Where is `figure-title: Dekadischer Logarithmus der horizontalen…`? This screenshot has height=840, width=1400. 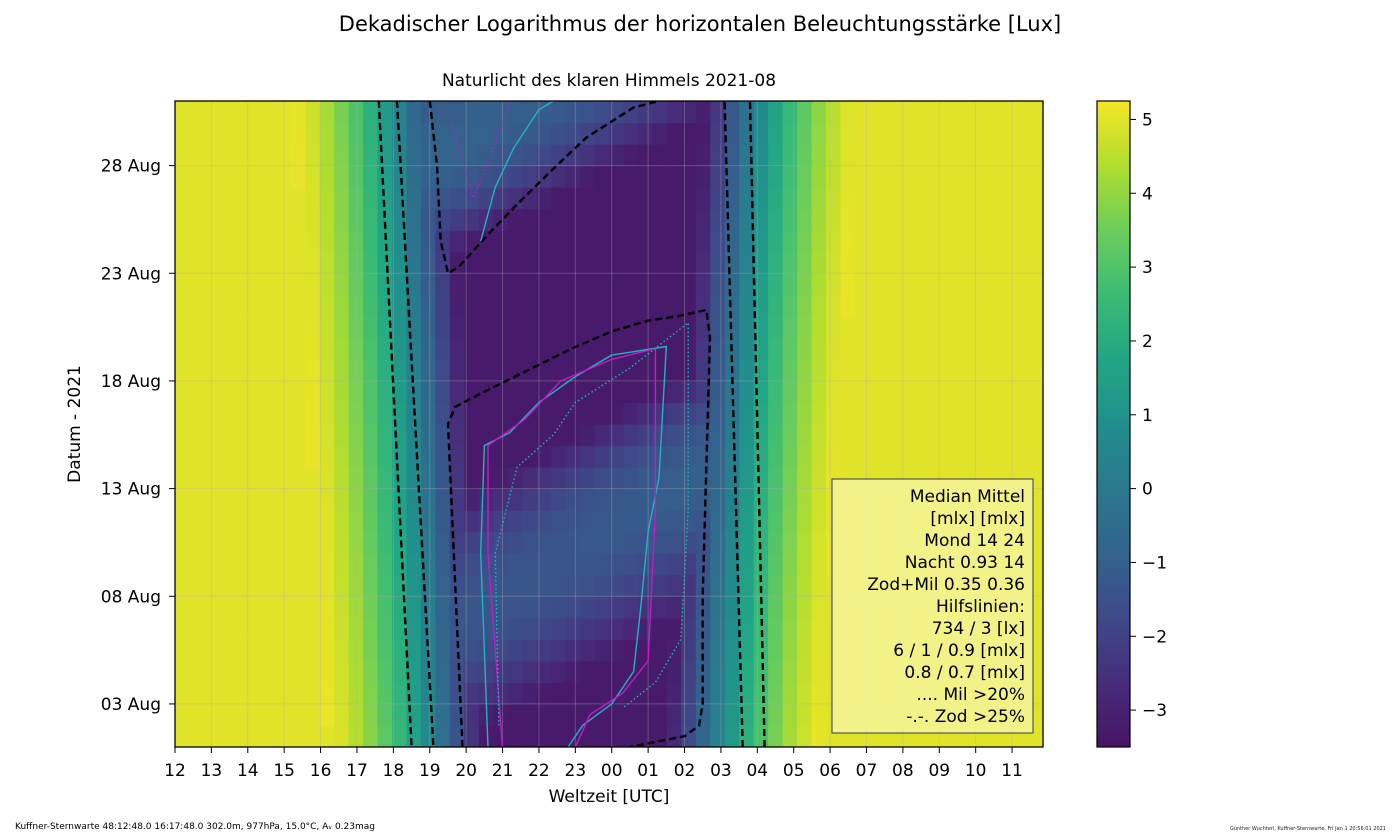
figure-title: Dekadischer Logarithmus der horizontalen… is located at coordinates (700, 24).